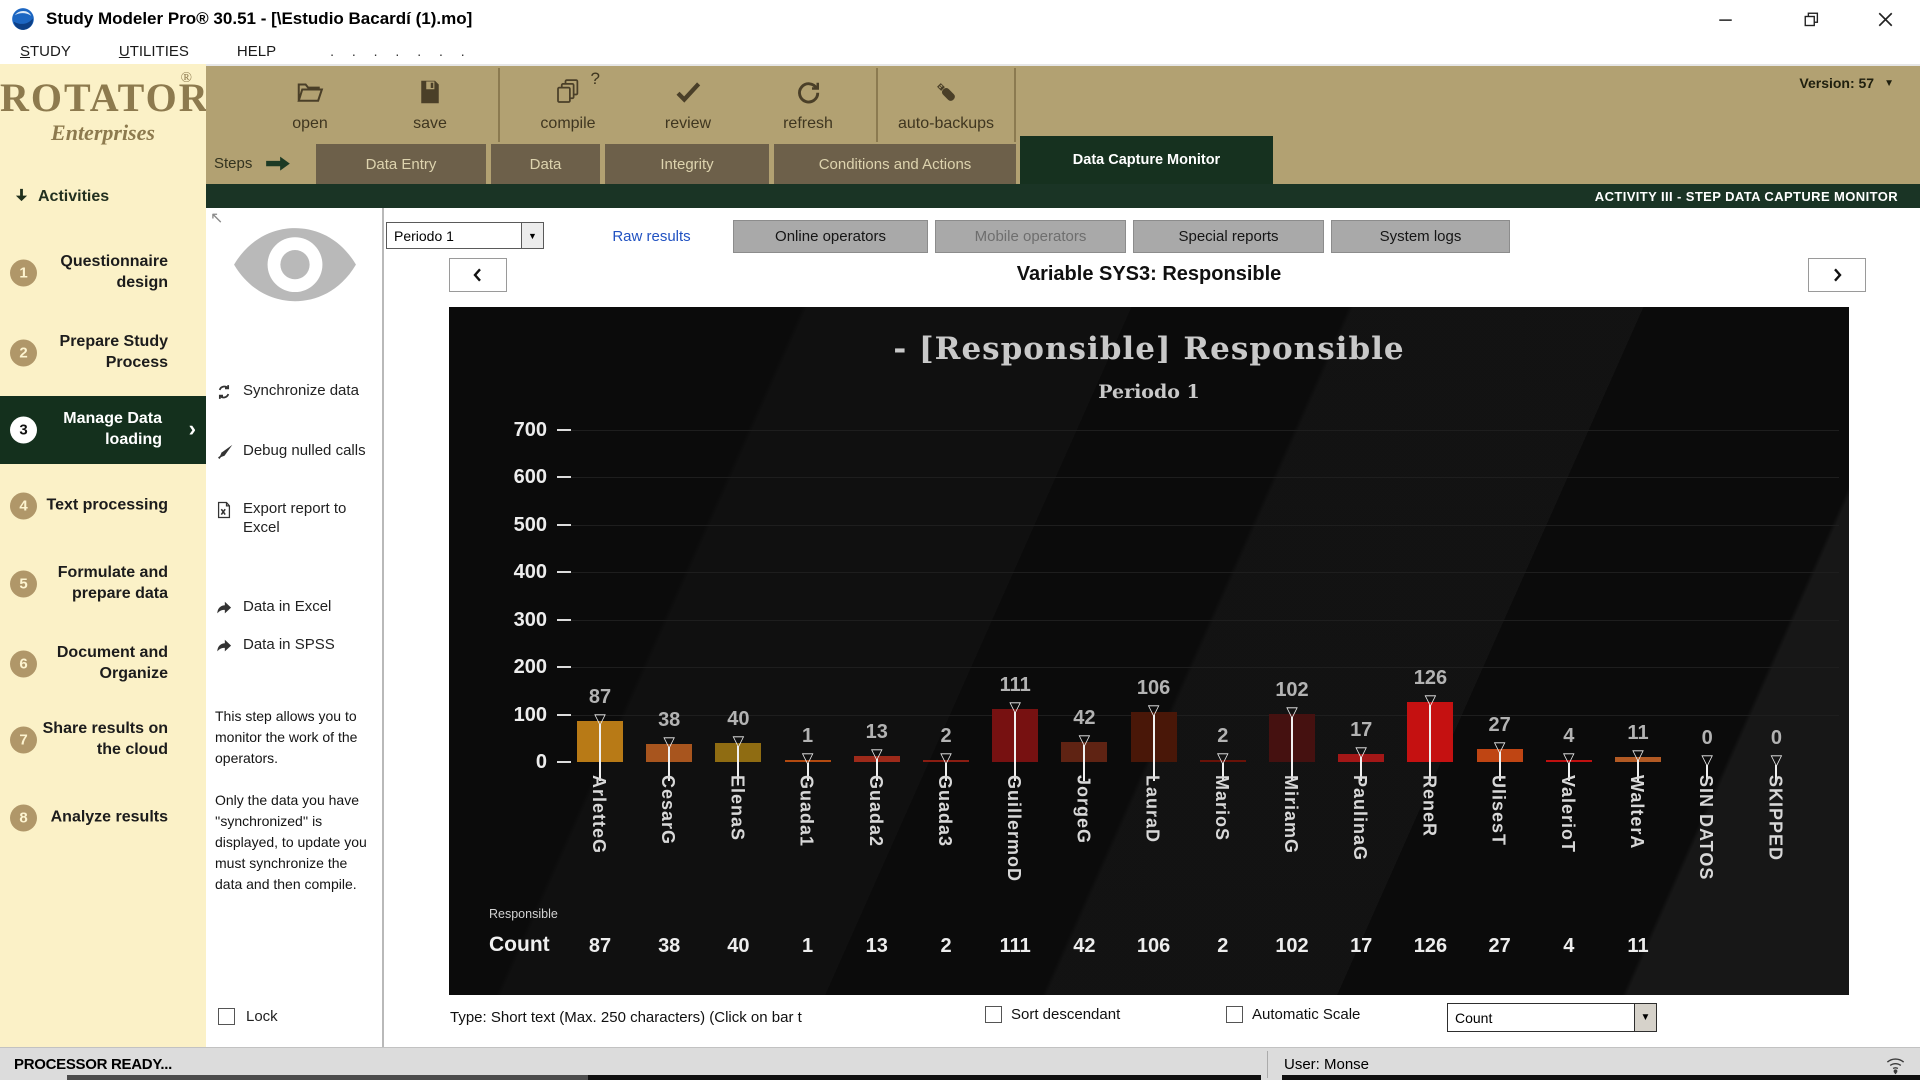 The image size is (1920, 1081). I want to click on checkbox-automatic-scale: Automatic Scale, so click(1293, 1014).